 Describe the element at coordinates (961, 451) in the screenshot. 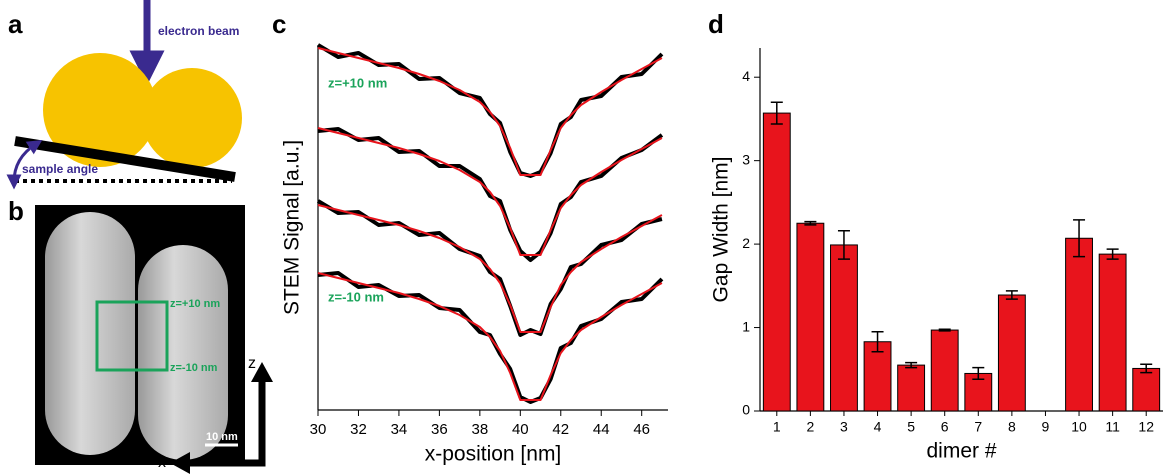

I see `x-axis-label: dimer #` at that location.